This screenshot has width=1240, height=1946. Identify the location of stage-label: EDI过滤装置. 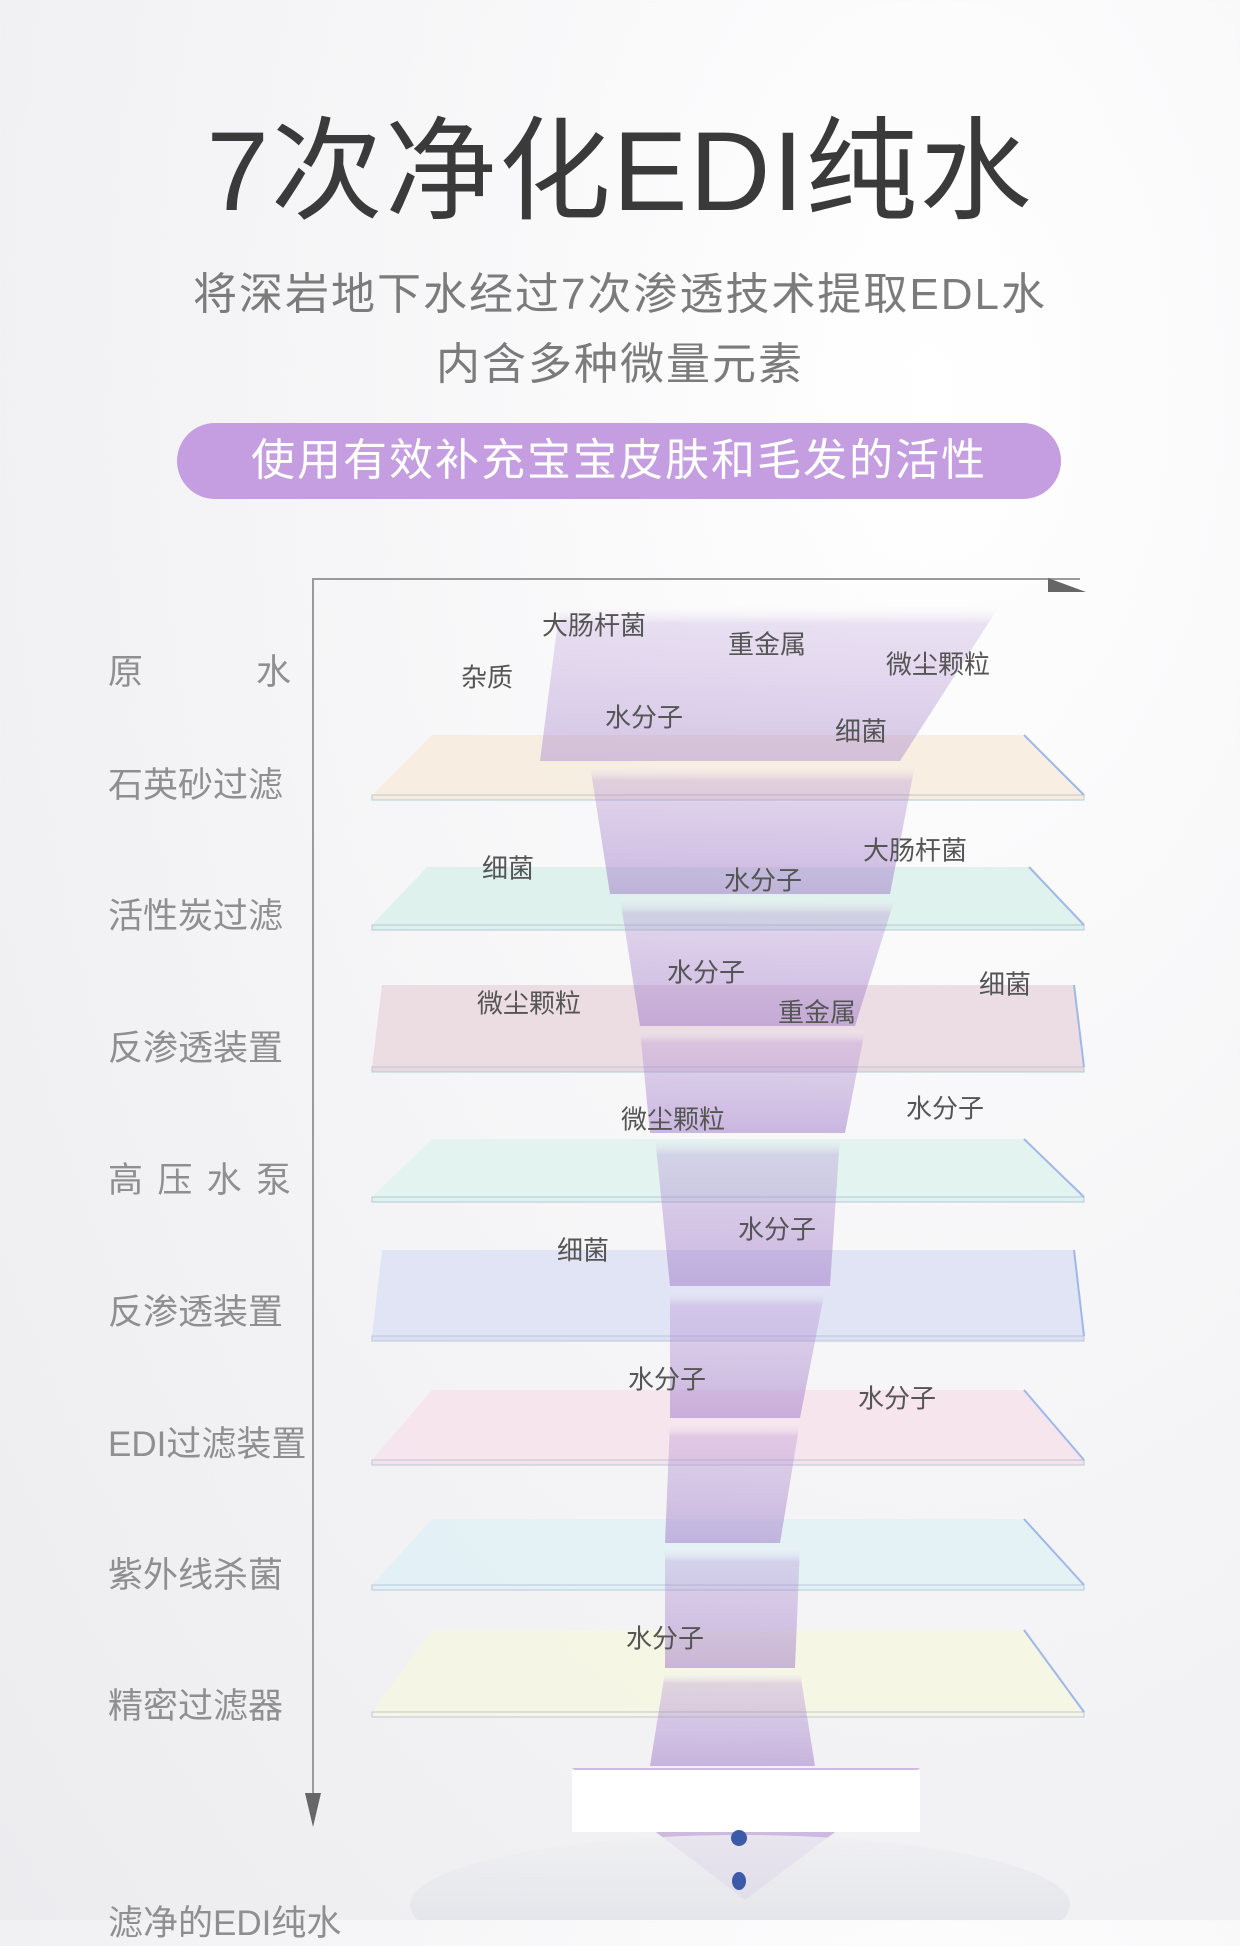
(207, 1444).